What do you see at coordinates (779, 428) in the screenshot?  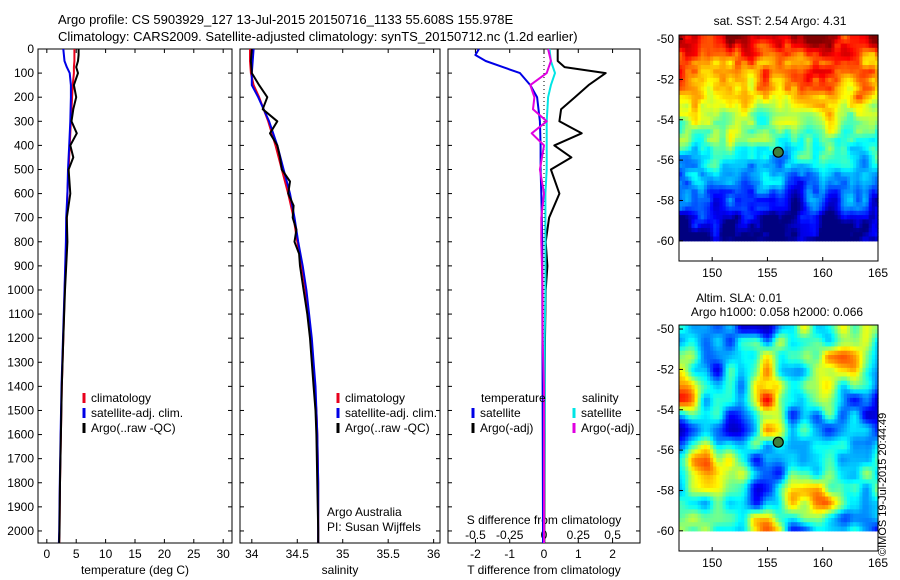 I see `sla-map-heatmap` at bounding box center [779, 428].